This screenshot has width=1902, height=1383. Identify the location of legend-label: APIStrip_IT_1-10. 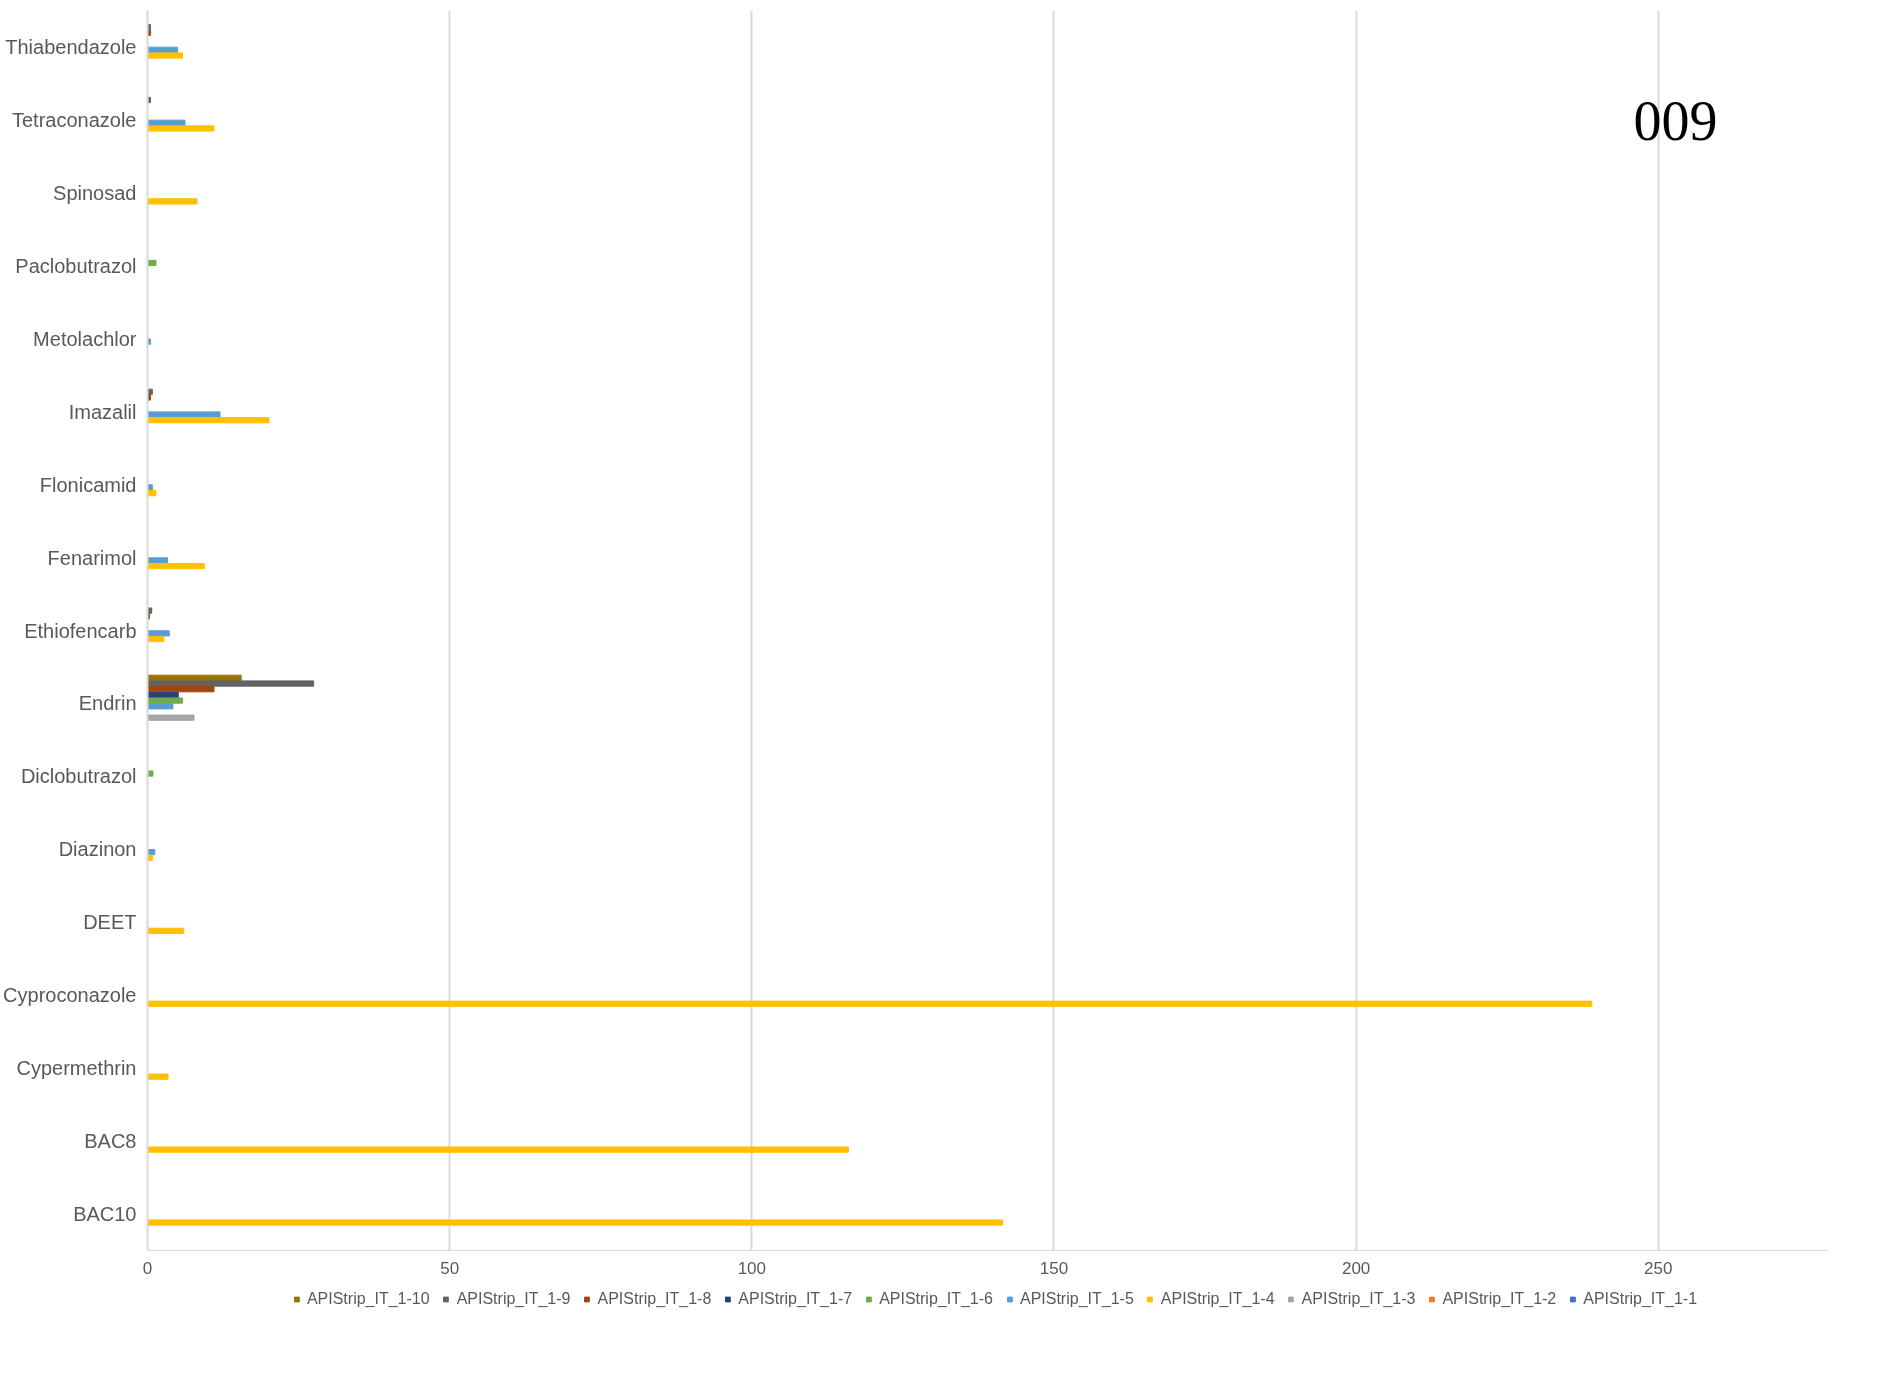
(368, 1299).